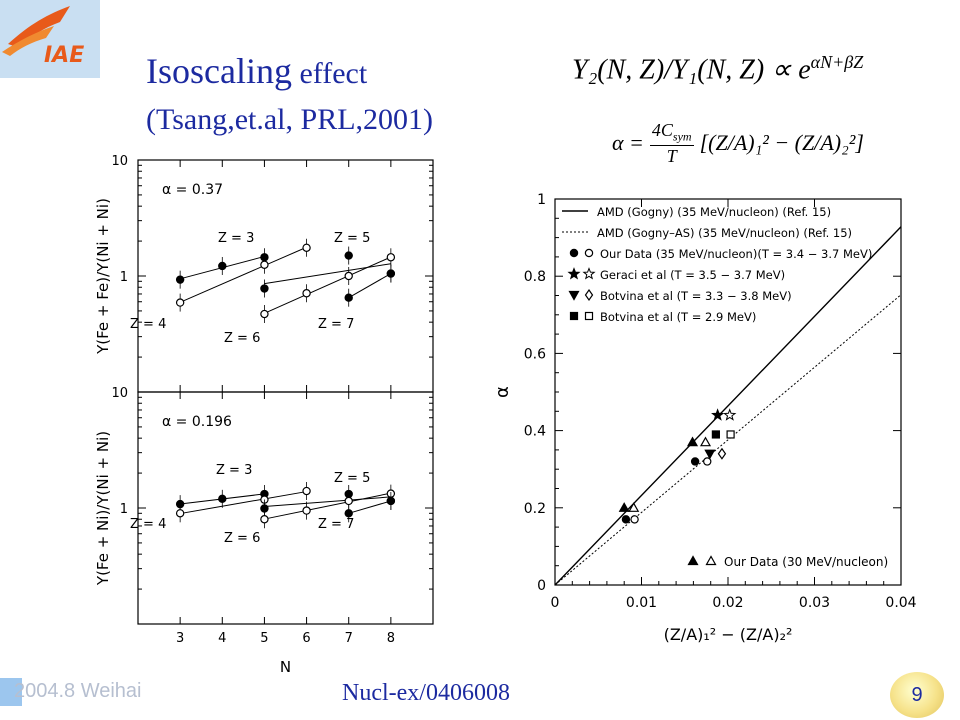  Describe the element at coordinates (352, 478) in the screenshot. I see `lower-z-label: Z = 5` at that location.